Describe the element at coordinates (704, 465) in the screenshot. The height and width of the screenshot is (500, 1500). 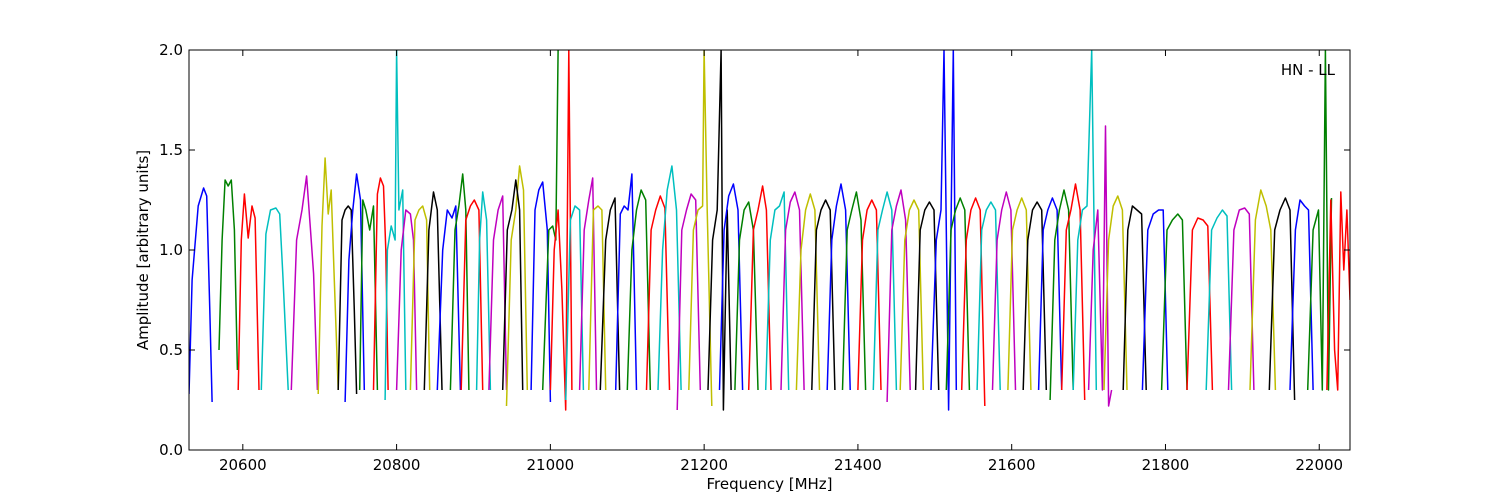
I see `x-tick-label: 21200` at that location.